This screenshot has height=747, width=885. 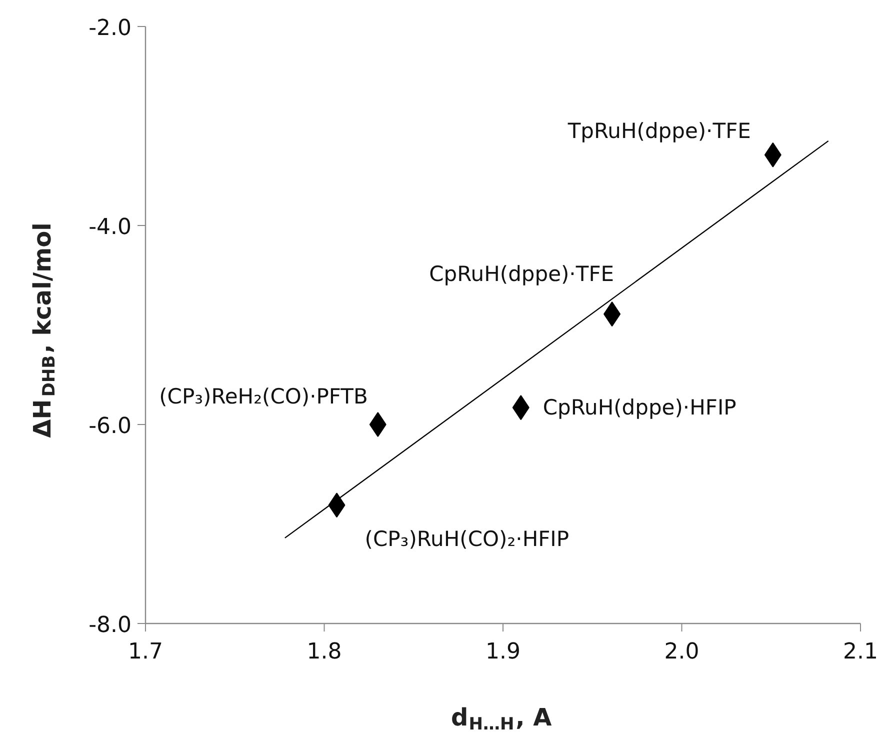 I want to click on x-tick-label: 1.8, so click(x=324, y=652).